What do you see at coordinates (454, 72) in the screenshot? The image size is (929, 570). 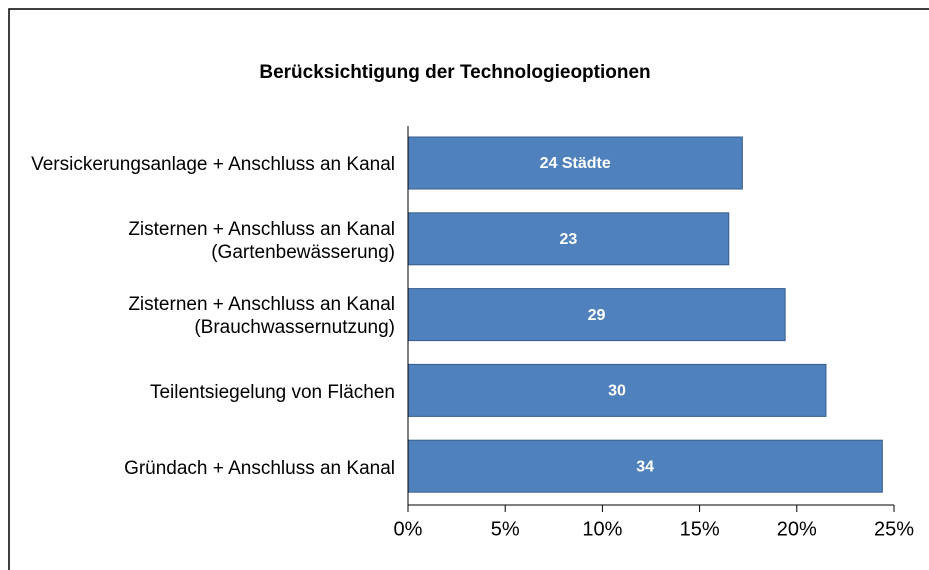 I see `chart-title: Berücksichtigung der Technologieoptionen` at bounding box center [454, 72].